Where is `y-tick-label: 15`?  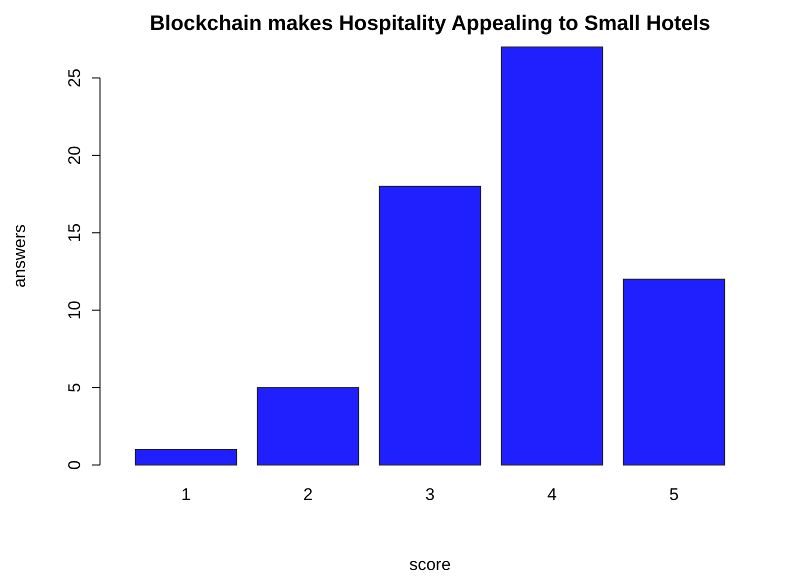 y-tick-label: 15 is located at coordinates (74, 232).